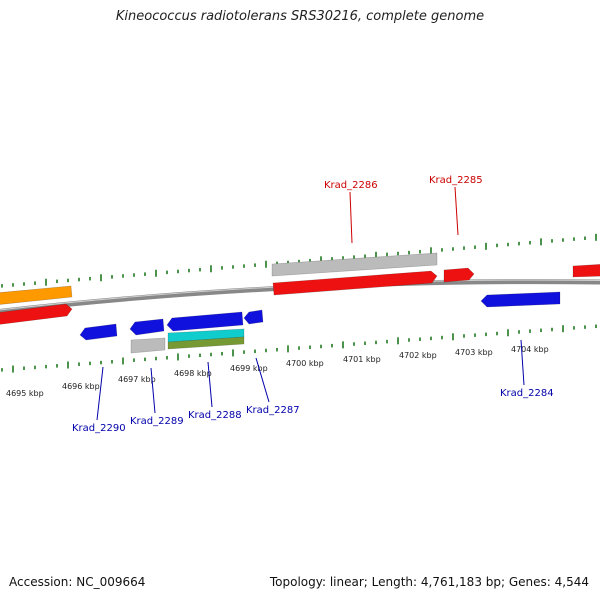 This screenshot has width=600, height=600. What do you see at coordinates (456, 180) in the screenshot?
I see `gene-label-krad-2285: Krad_2285` at bounding box center [456, 180].